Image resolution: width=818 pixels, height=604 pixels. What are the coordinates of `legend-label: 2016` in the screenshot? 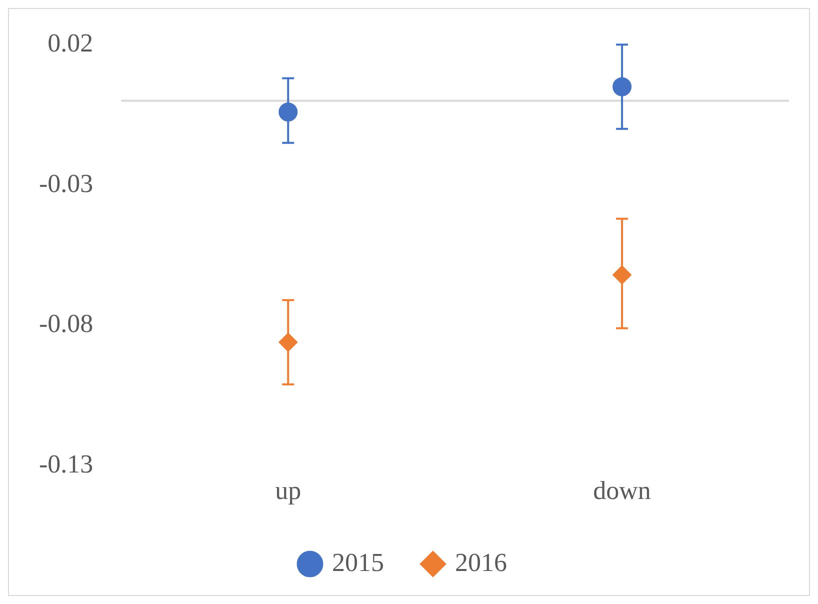 It's located at (481, 562).